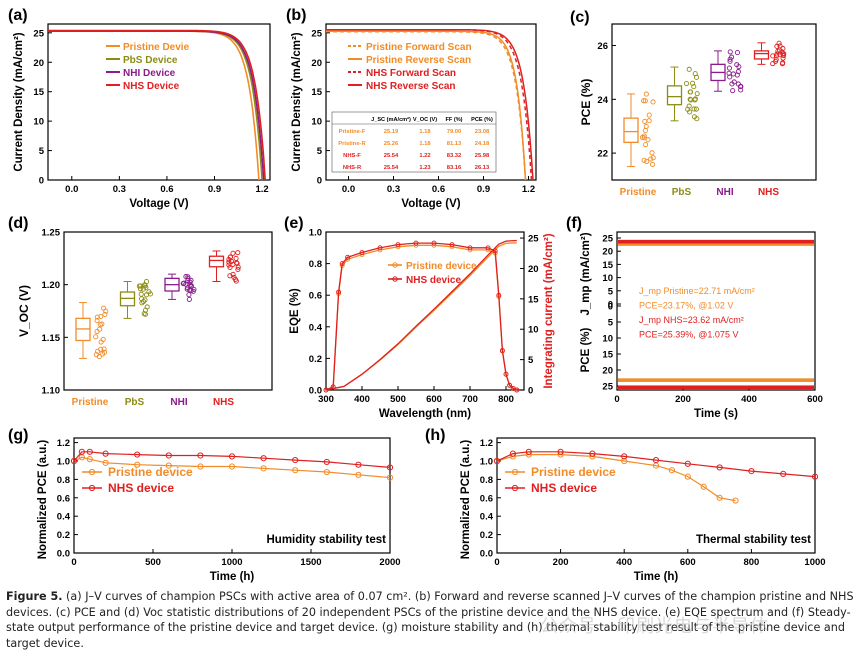  I want to click on panel-a-y-tick-label: 25, so click(38, 33).